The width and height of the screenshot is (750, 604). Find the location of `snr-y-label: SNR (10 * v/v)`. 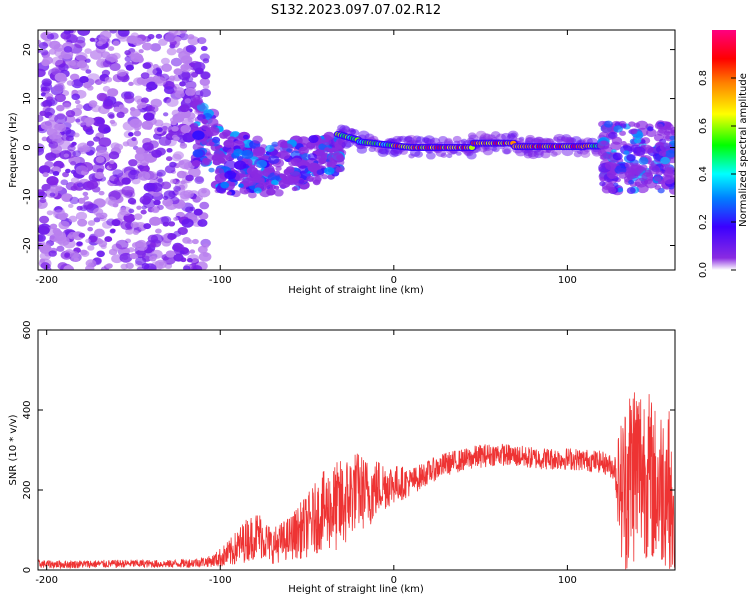

snr-y-label: SNR (10 * v/v) is located at coordinates (13, 449).